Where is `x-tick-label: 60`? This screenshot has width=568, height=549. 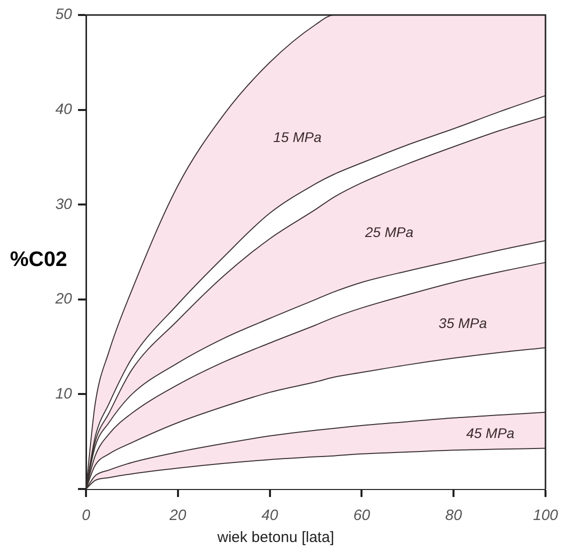
x-tick-label: 60 is located at coordinates (362, 515).